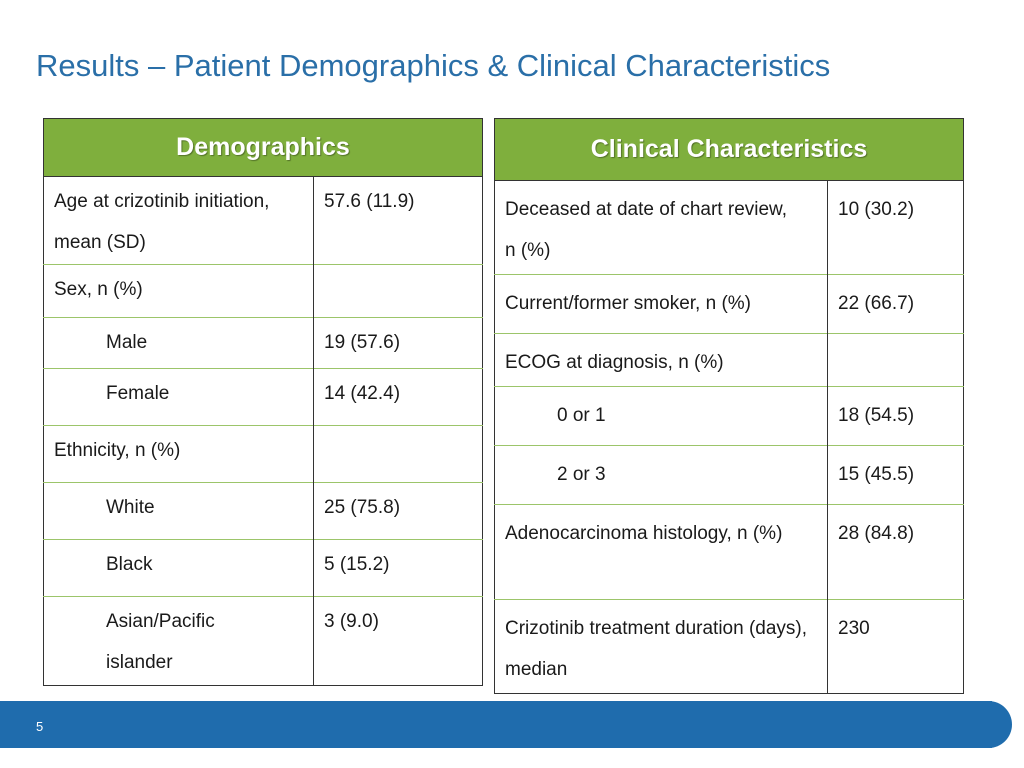 Image resolution: width=1024 pixels, height=768 pixels. What do you see at coordinates (263, 147) in the screenshot?
I see `demographics-header: Demographics` at bounding box center [263, 147].